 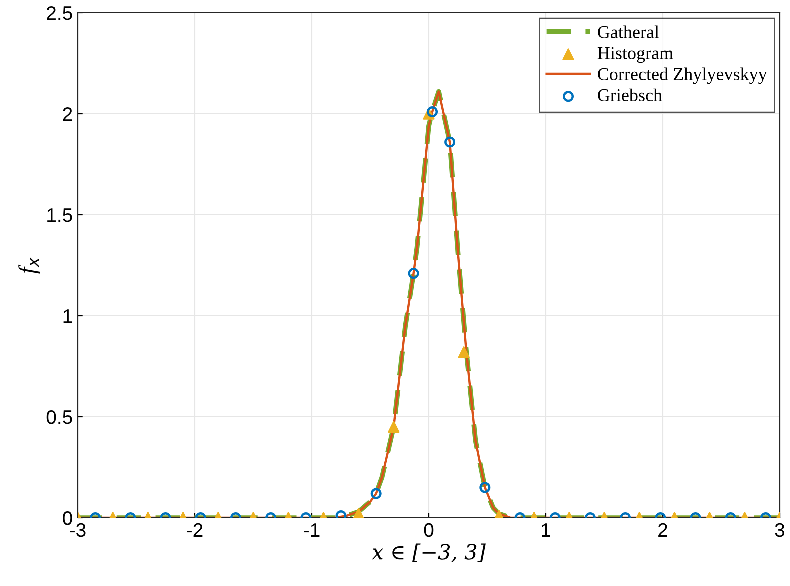 What do you see at coordinates (636, 55) in the screenshot?
I see `legend-label: Histogram` at bounding box center [636, 55].